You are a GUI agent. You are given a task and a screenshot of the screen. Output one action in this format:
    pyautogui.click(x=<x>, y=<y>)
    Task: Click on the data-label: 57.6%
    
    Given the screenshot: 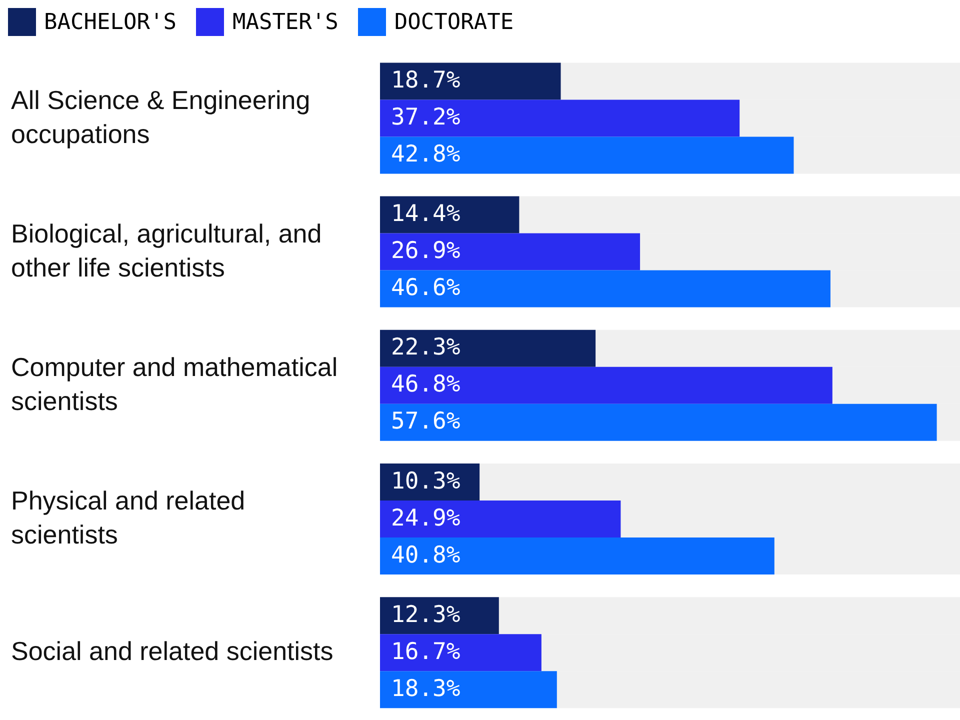 What is the action you would take?
    pyautogui.click(x=425, y=421)
    